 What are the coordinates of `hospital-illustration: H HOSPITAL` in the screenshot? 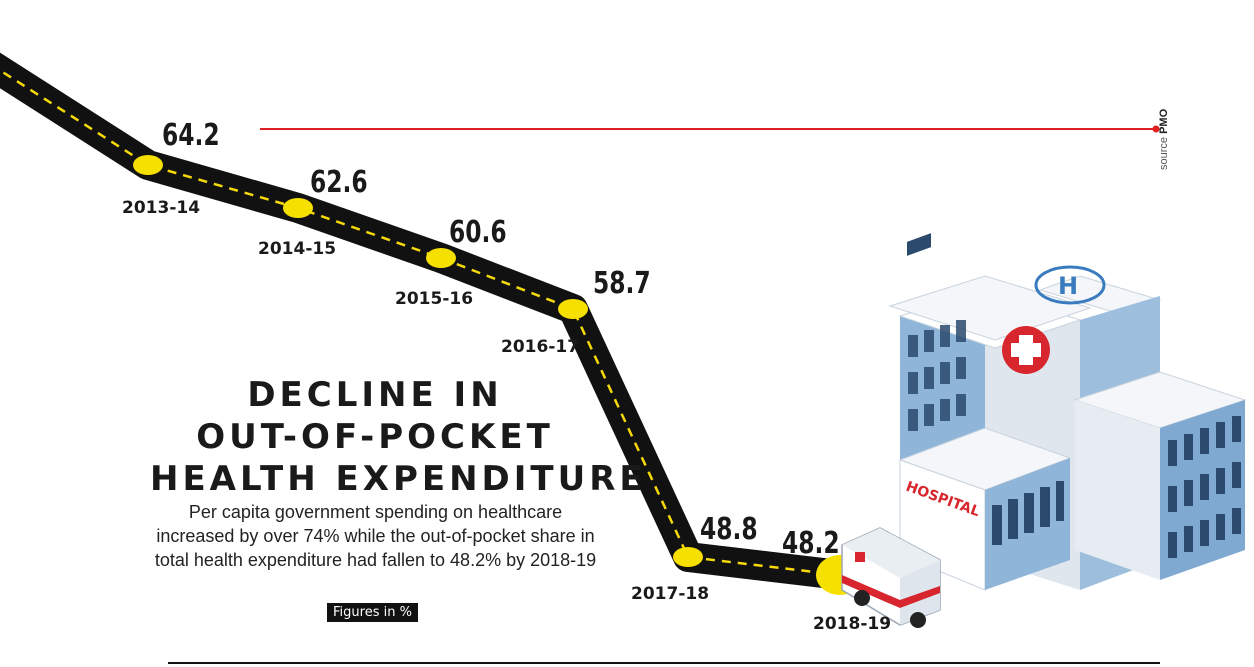 It's located at (1067, 428).